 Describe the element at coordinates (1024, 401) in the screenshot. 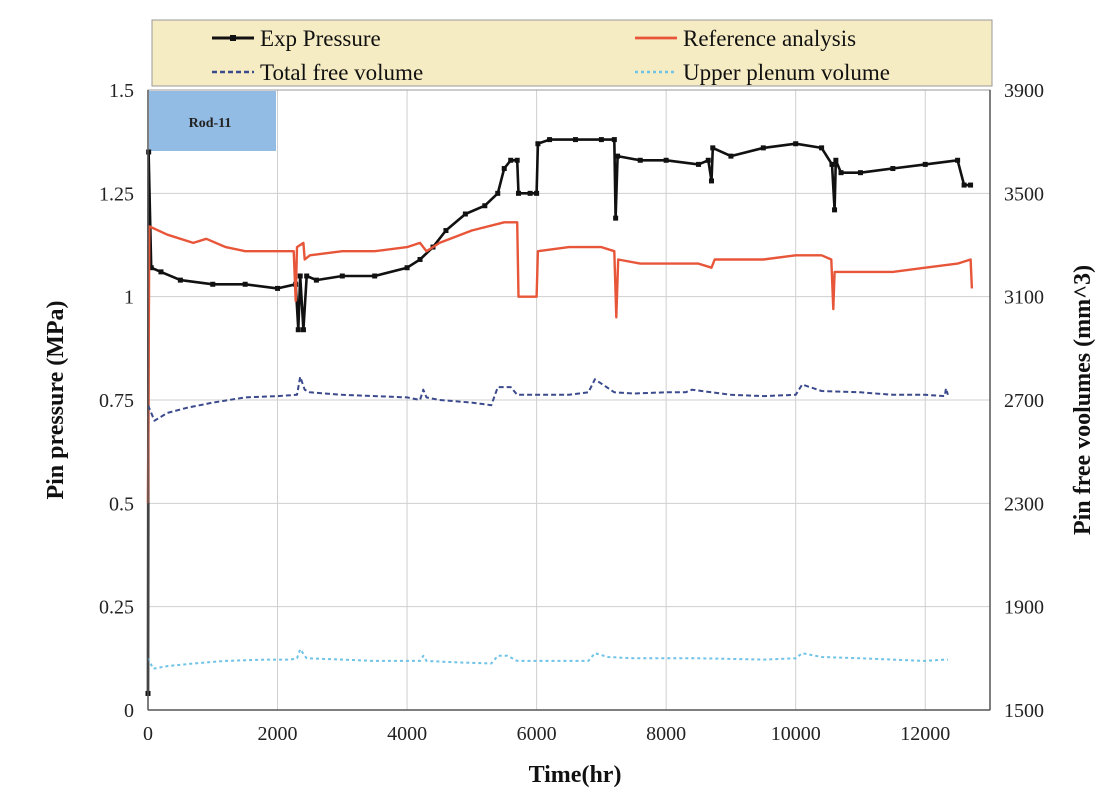

I see `y2-tick-label: 2700` at that location.